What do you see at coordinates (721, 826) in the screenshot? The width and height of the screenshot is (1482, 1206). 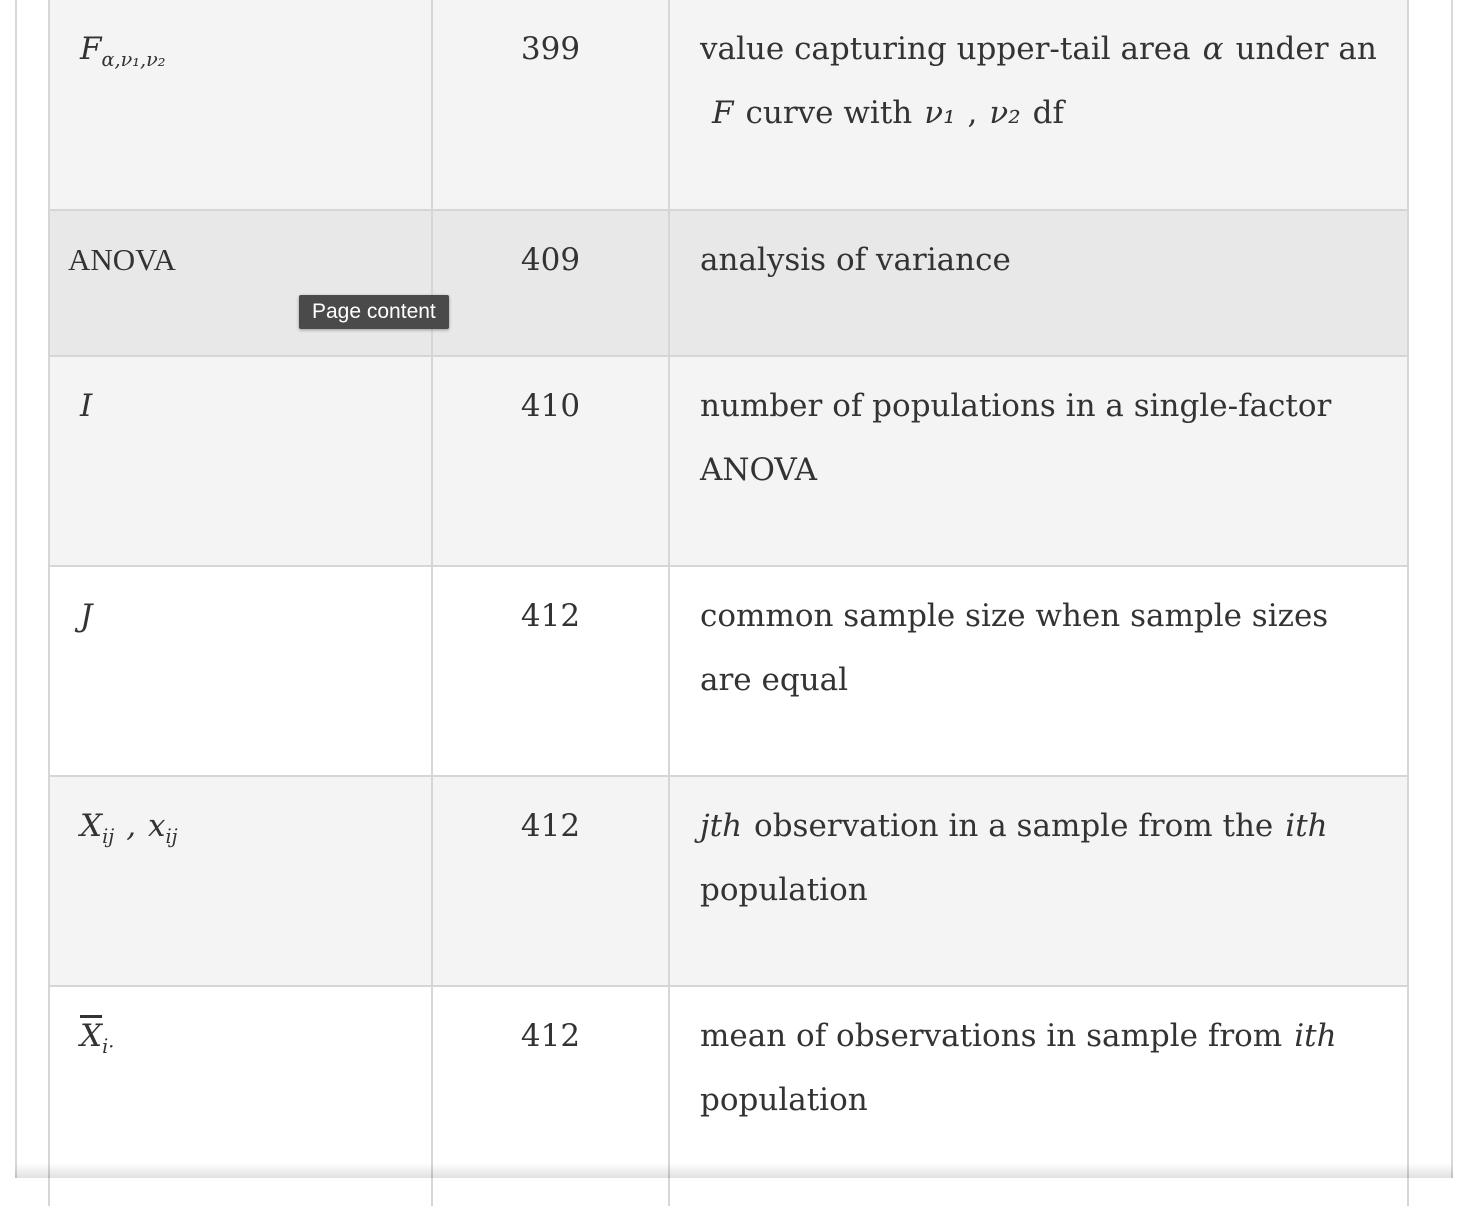 I see `desc-math: jth` at bounding box center [721, 826].